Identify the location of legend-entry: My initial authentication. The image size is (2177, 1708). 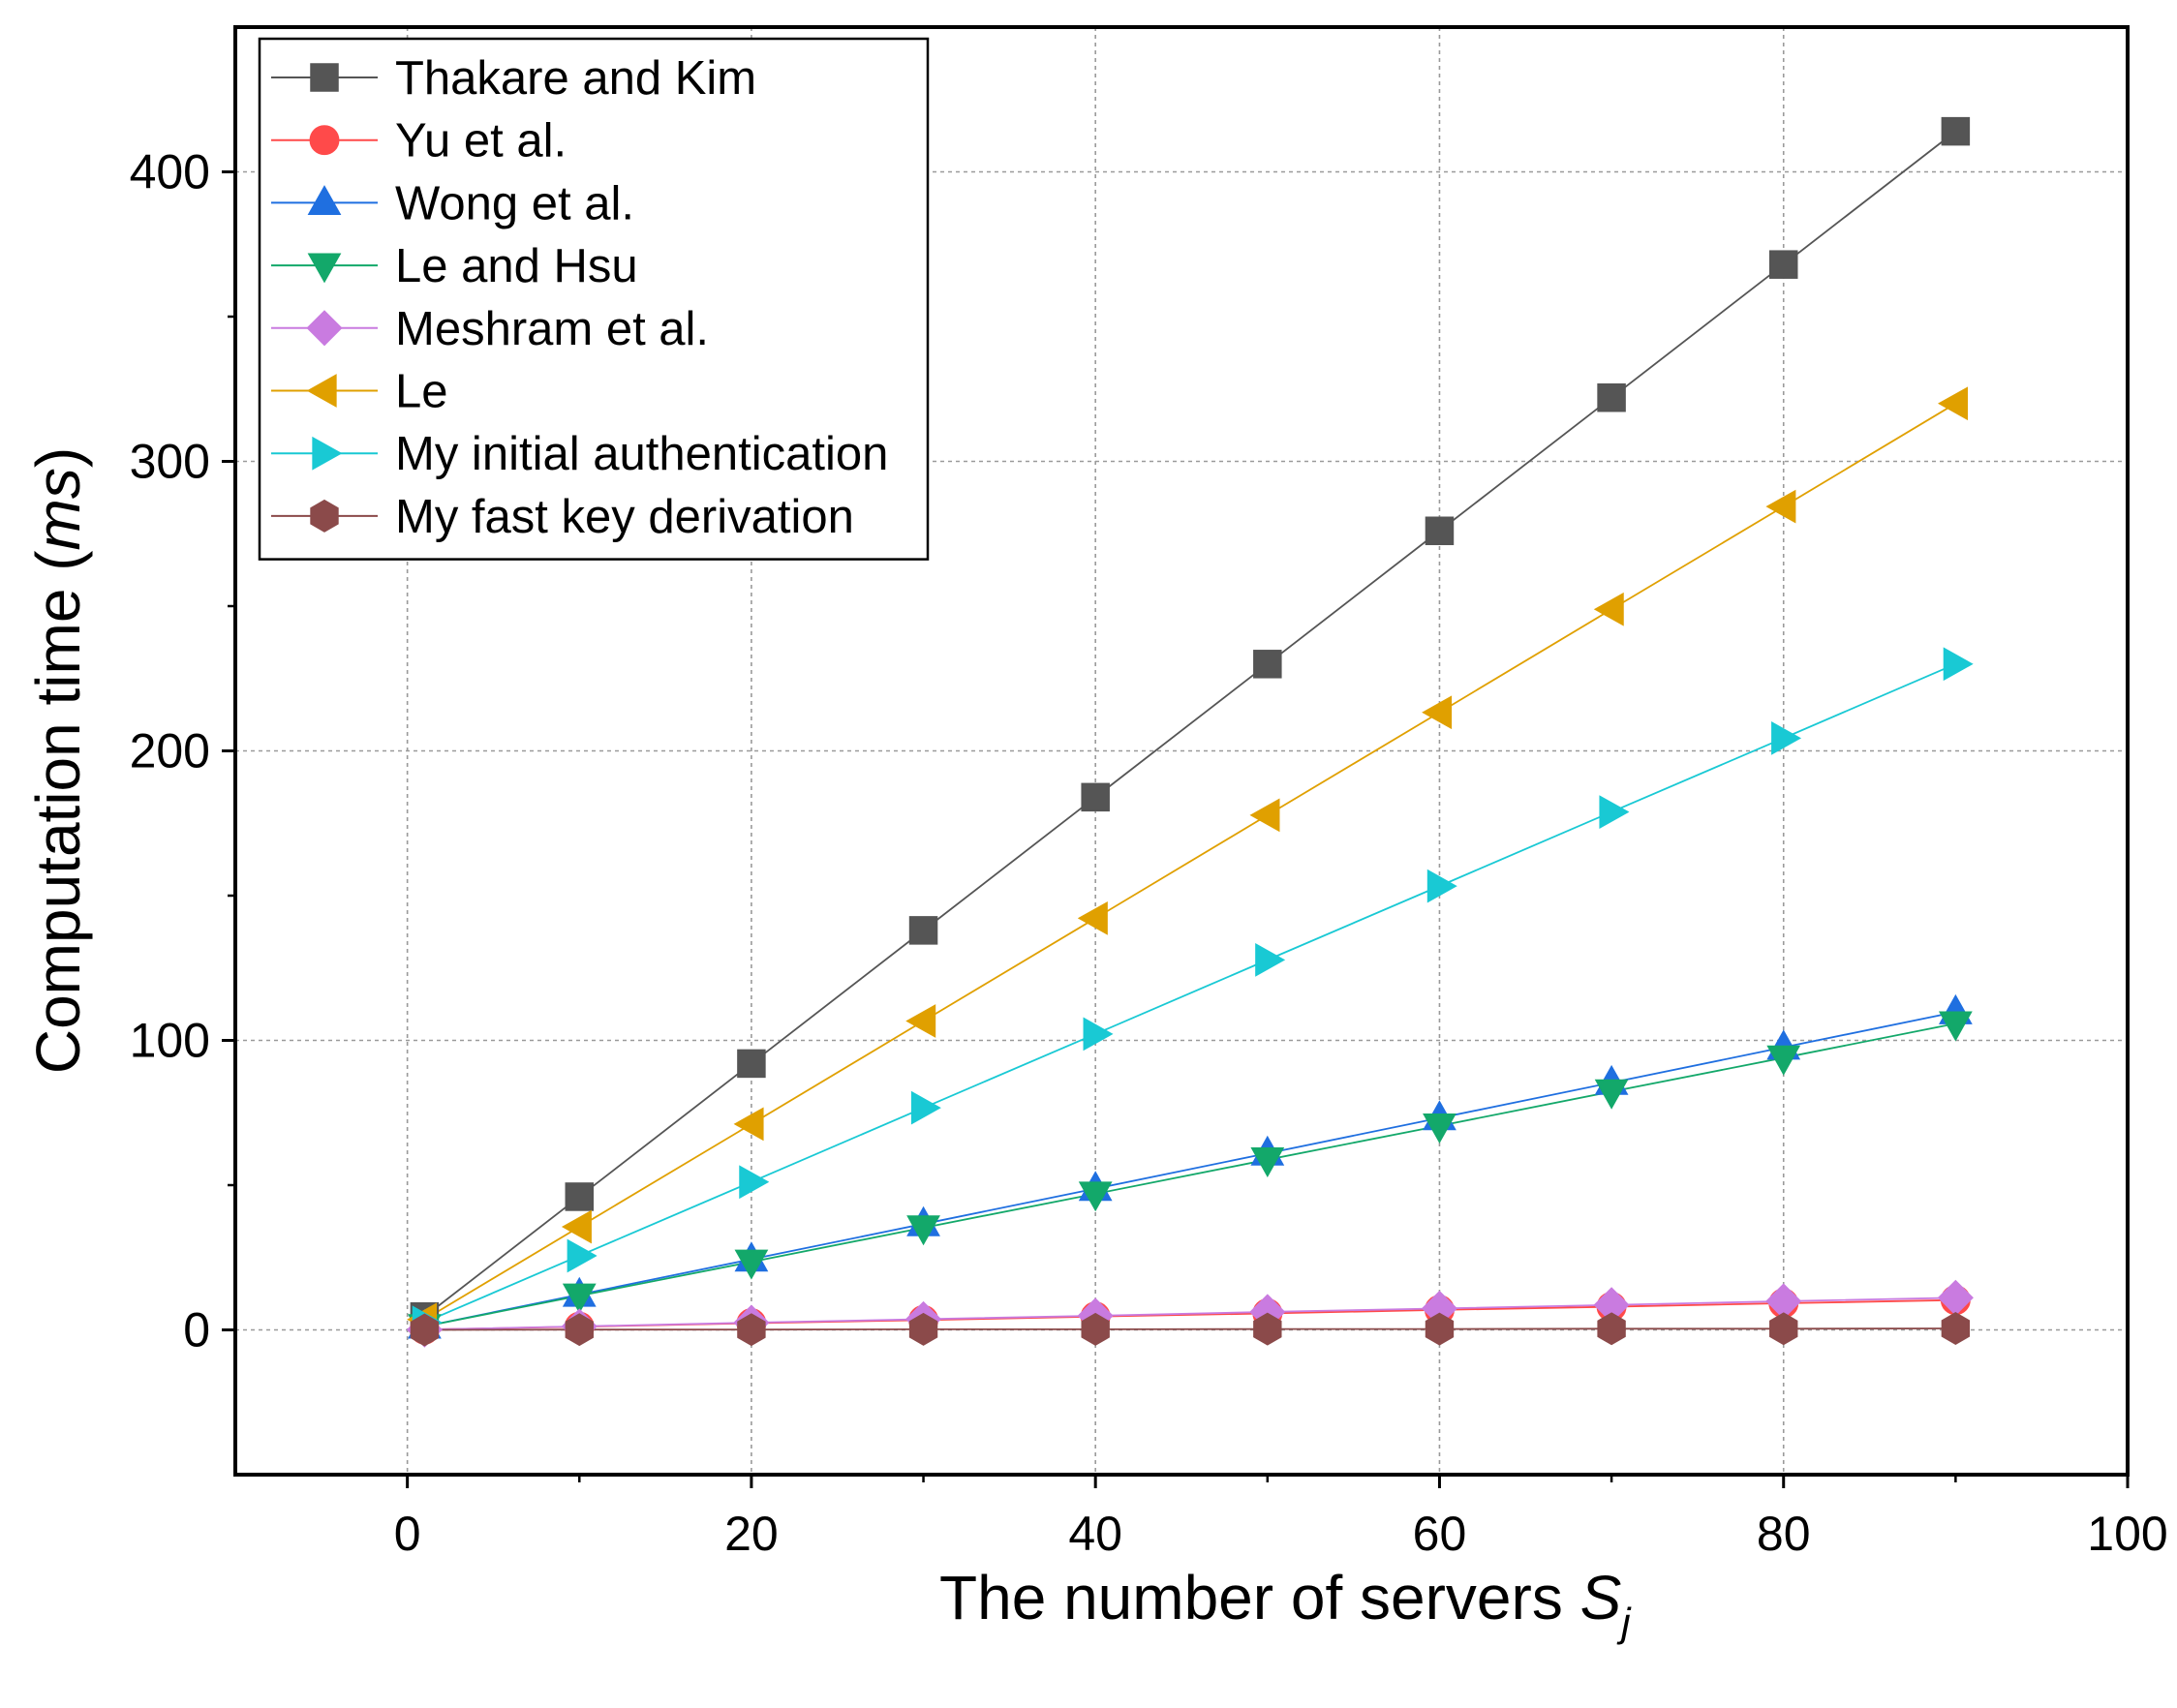
(579, 454).